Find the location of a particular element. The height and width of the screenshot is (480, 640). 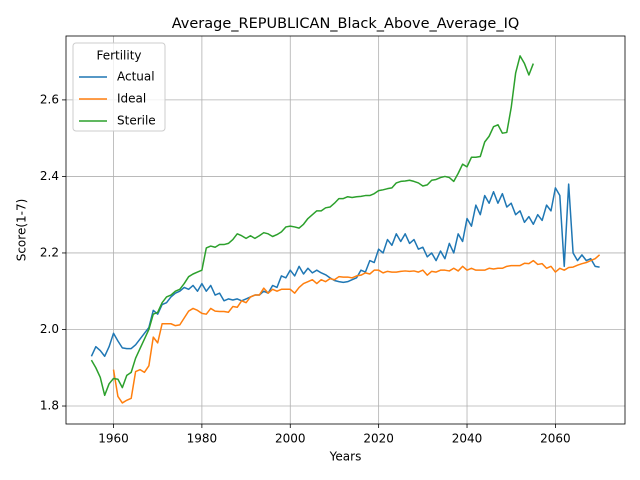

y-tick-label: 1.8 is located at coordinates (49, 406).